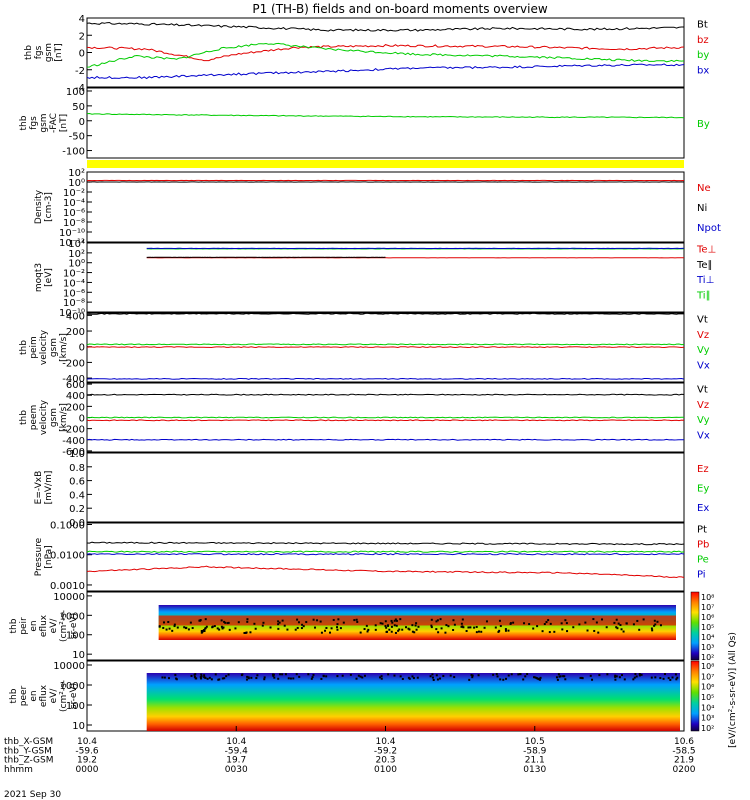  What do you see at coordinates (703, 405) in the screenshot?
I see `legend-entry: Vz` at bounding box center [703, 405].